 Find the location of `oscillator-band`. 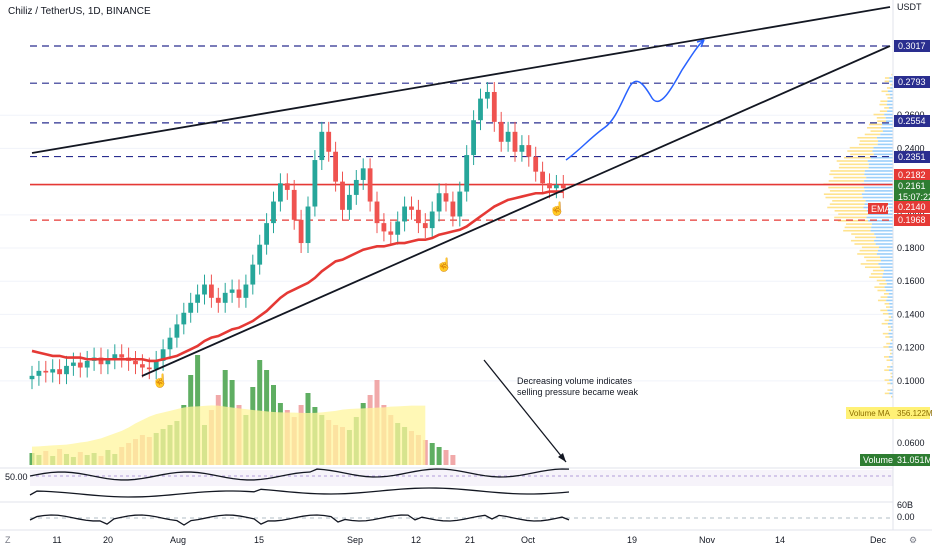

oscillator-band is located at coordinates (461, 478).